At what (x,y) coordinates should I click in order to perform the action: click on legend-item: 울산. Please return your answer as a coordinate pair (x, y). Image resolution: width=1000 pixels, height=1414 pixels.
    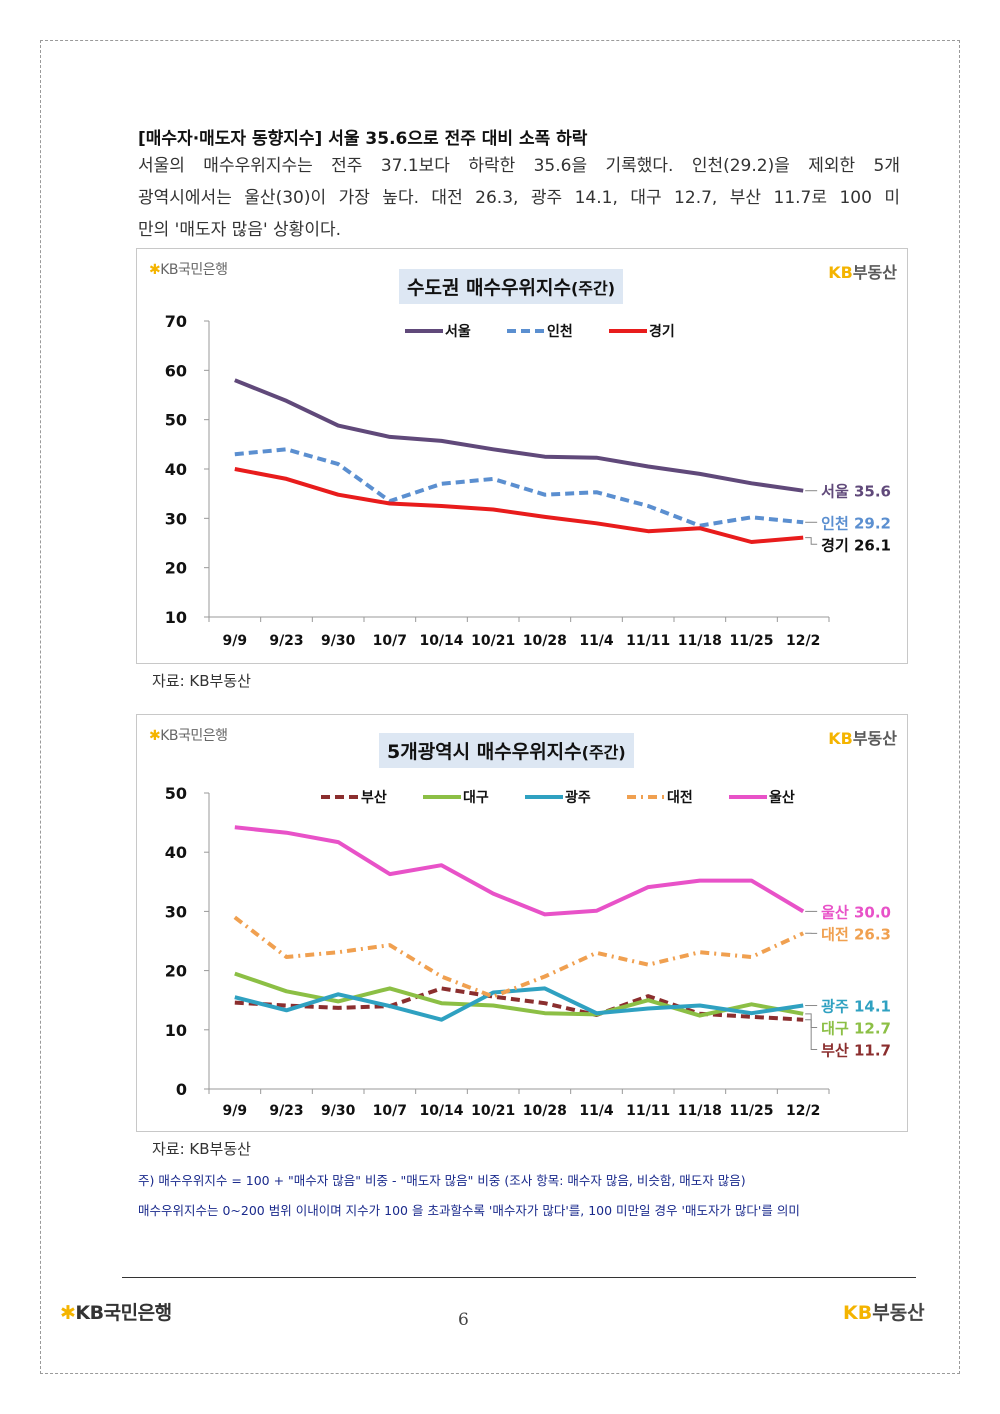
    Looking at the image, I should click on (762, 797).